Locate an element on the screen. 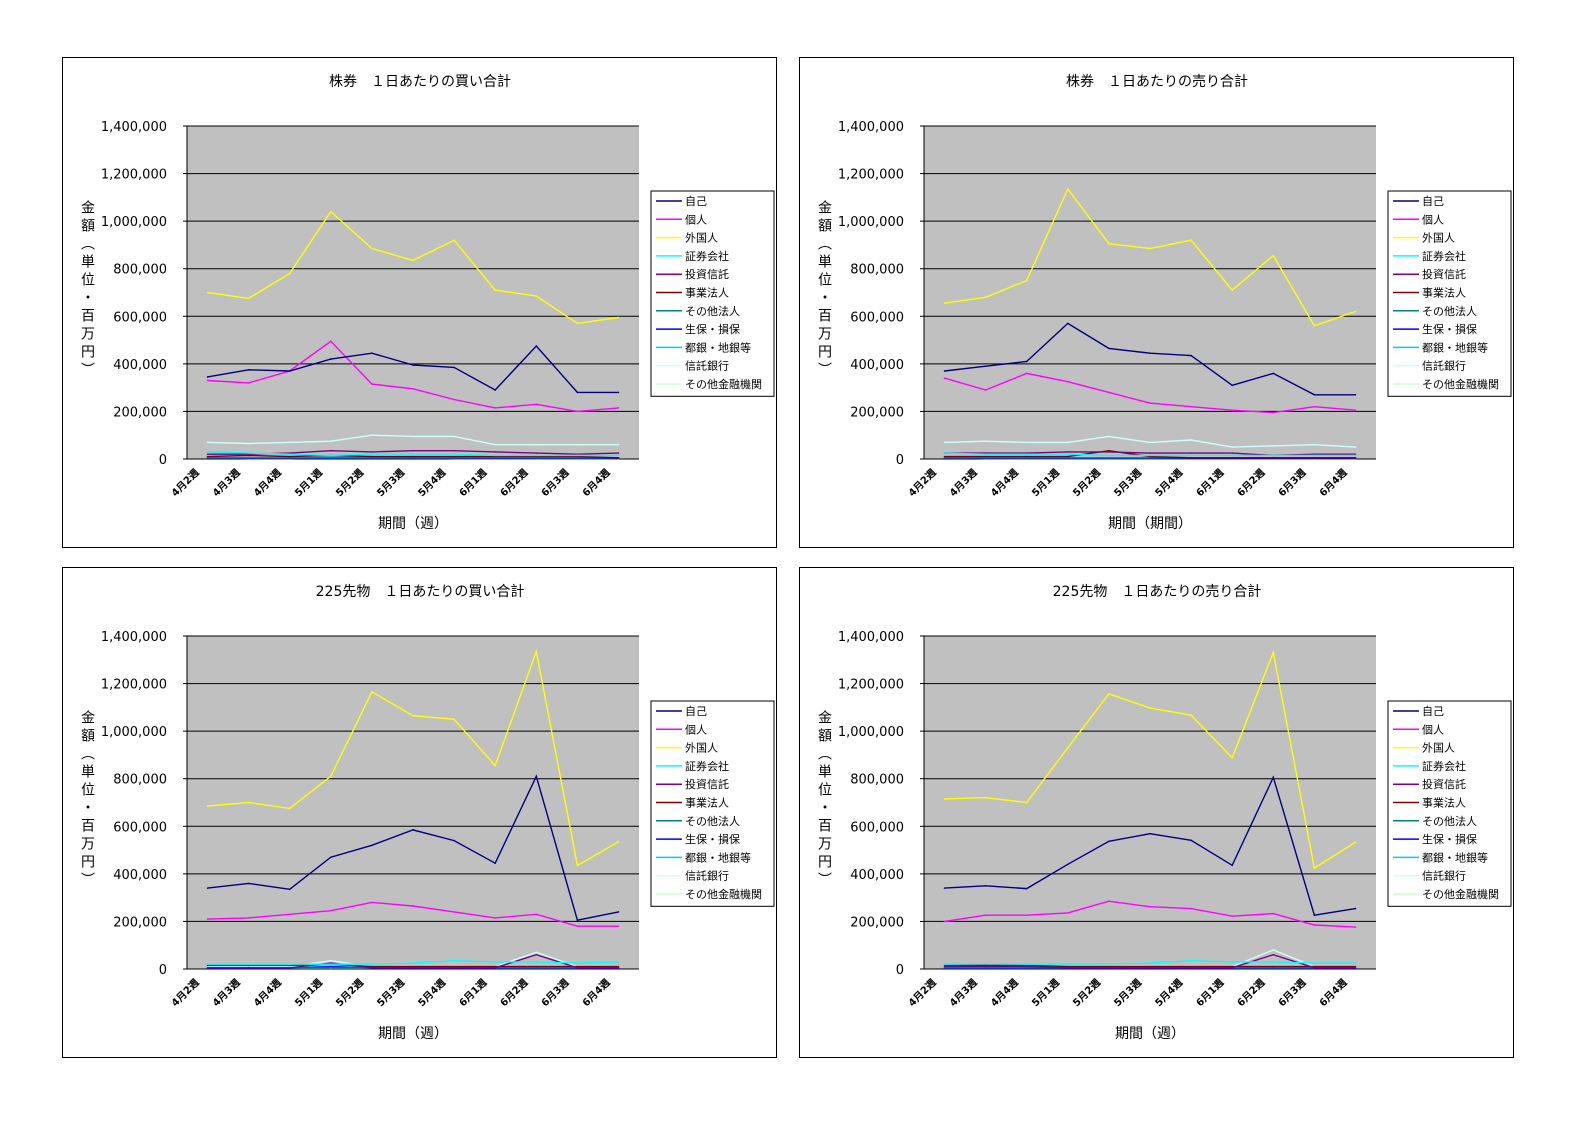  x-tick-label: 5月2週 is located at coordinates (350, 993).